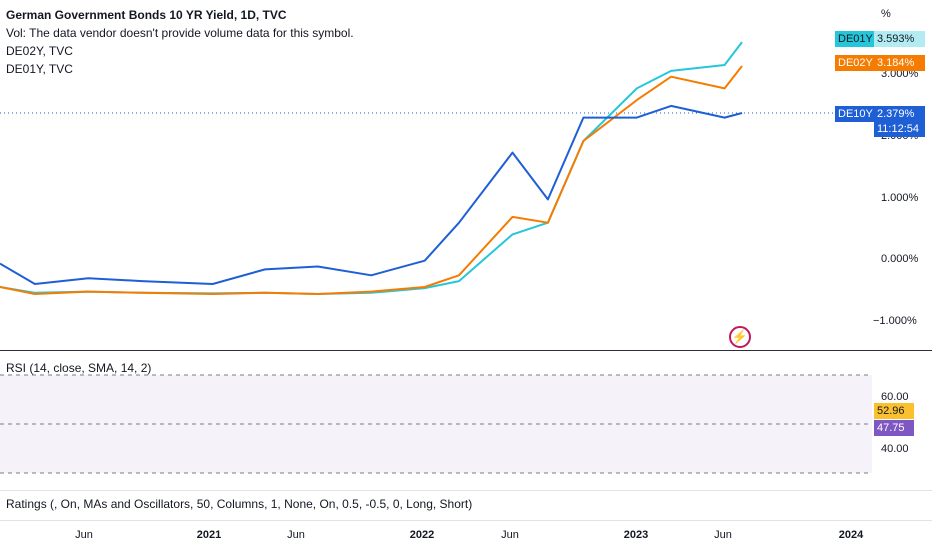 The width and height of the screenshot is (932, 551). I want to click on time-label: 2022, so click(422, 535).